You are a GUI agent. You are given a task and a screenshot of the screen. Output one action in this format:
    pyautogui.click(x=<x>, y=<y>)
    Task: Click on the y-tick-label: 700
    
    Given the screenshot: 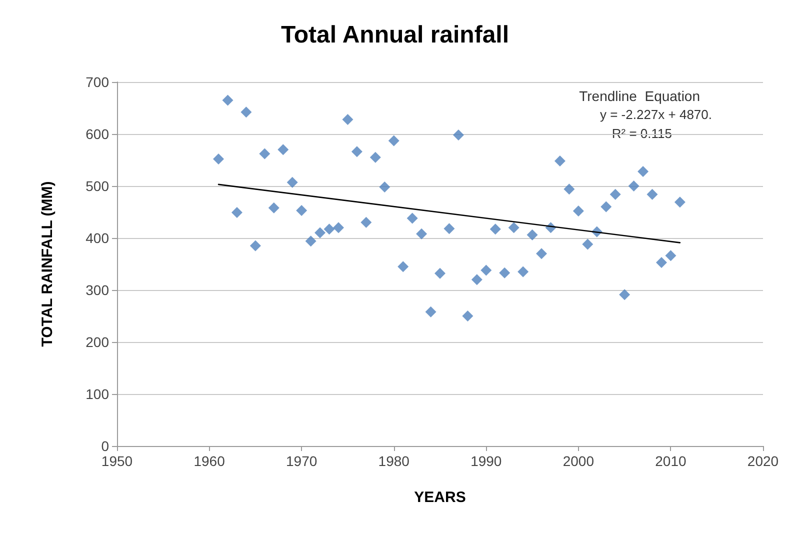 What is the action you would take?
    pyautogui.click(x=98, y=82)
    